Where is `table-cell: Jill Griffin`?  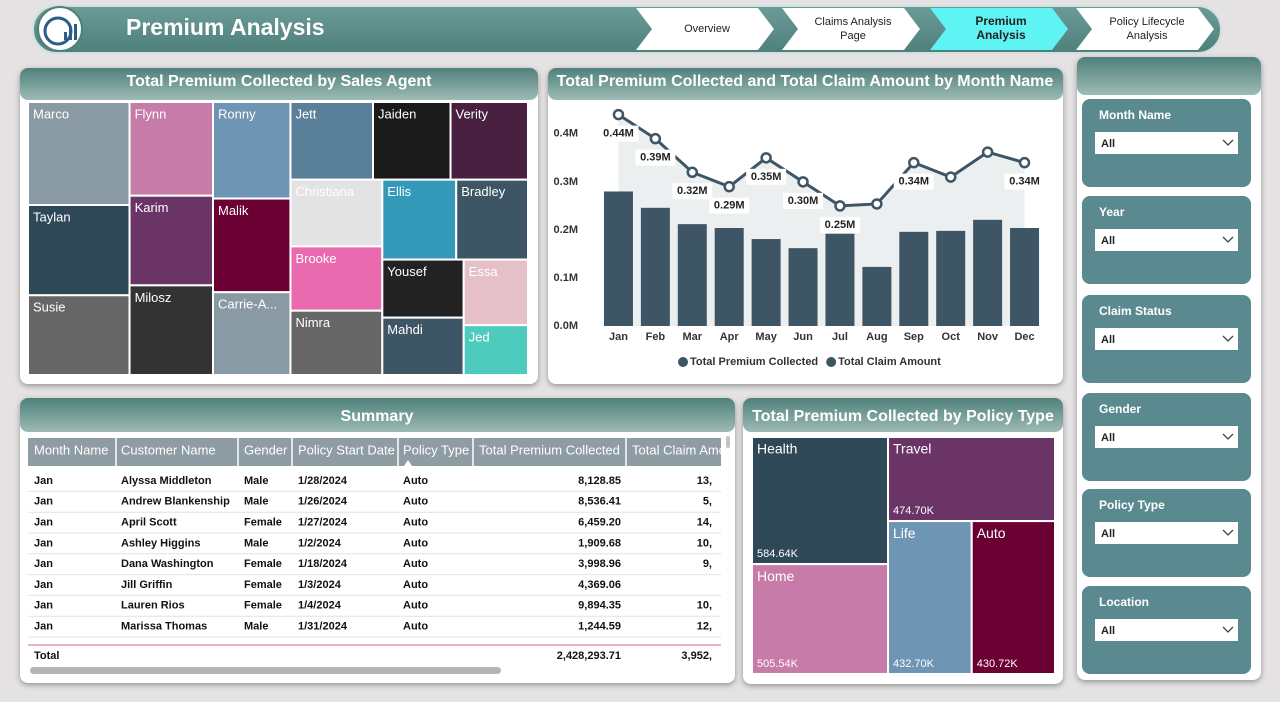
table-cell: Jill Griffin is located at coordinates (147, 585).